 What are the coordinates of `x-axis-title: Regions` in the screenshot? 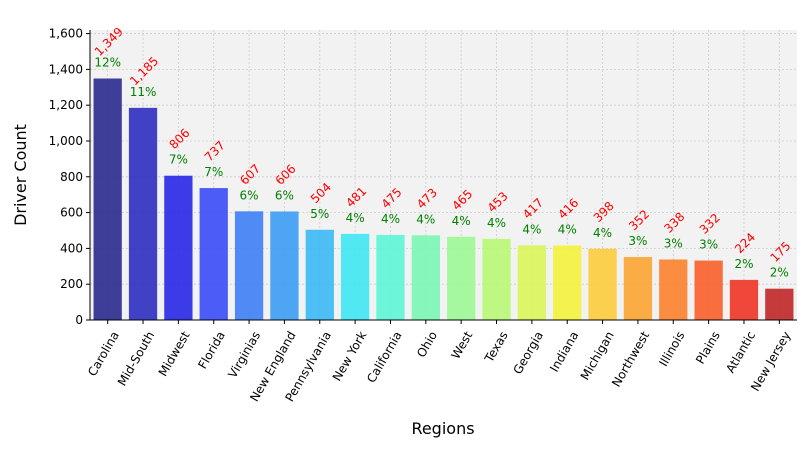 It's located at (442, 428).